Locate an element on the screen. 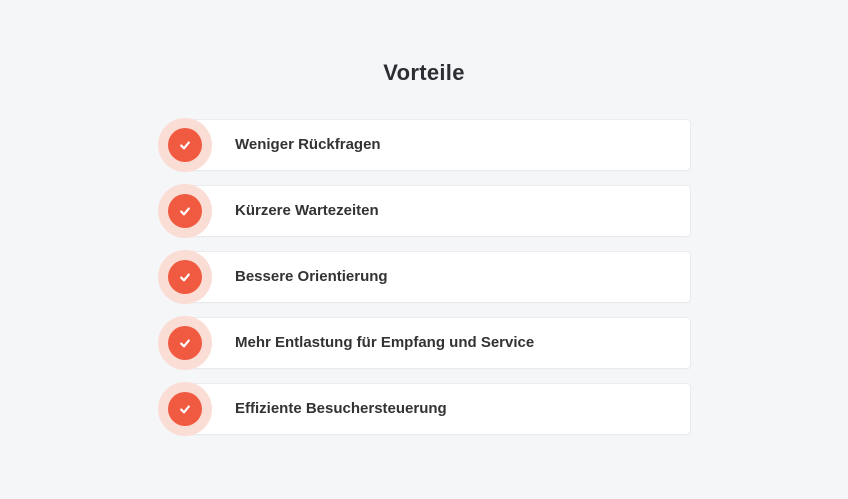 The image size is (848, 499). benefit-label: Mehr Entlastung für Empfang und Service is located at coordinates (385, 342).